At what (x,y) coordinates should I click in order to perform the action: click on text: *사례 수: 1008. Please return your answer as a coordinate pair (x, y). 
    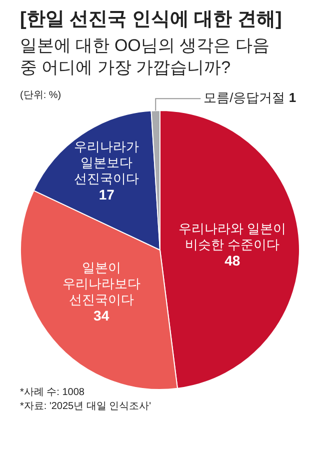
    Looking at the image, I should click on (52, 392).